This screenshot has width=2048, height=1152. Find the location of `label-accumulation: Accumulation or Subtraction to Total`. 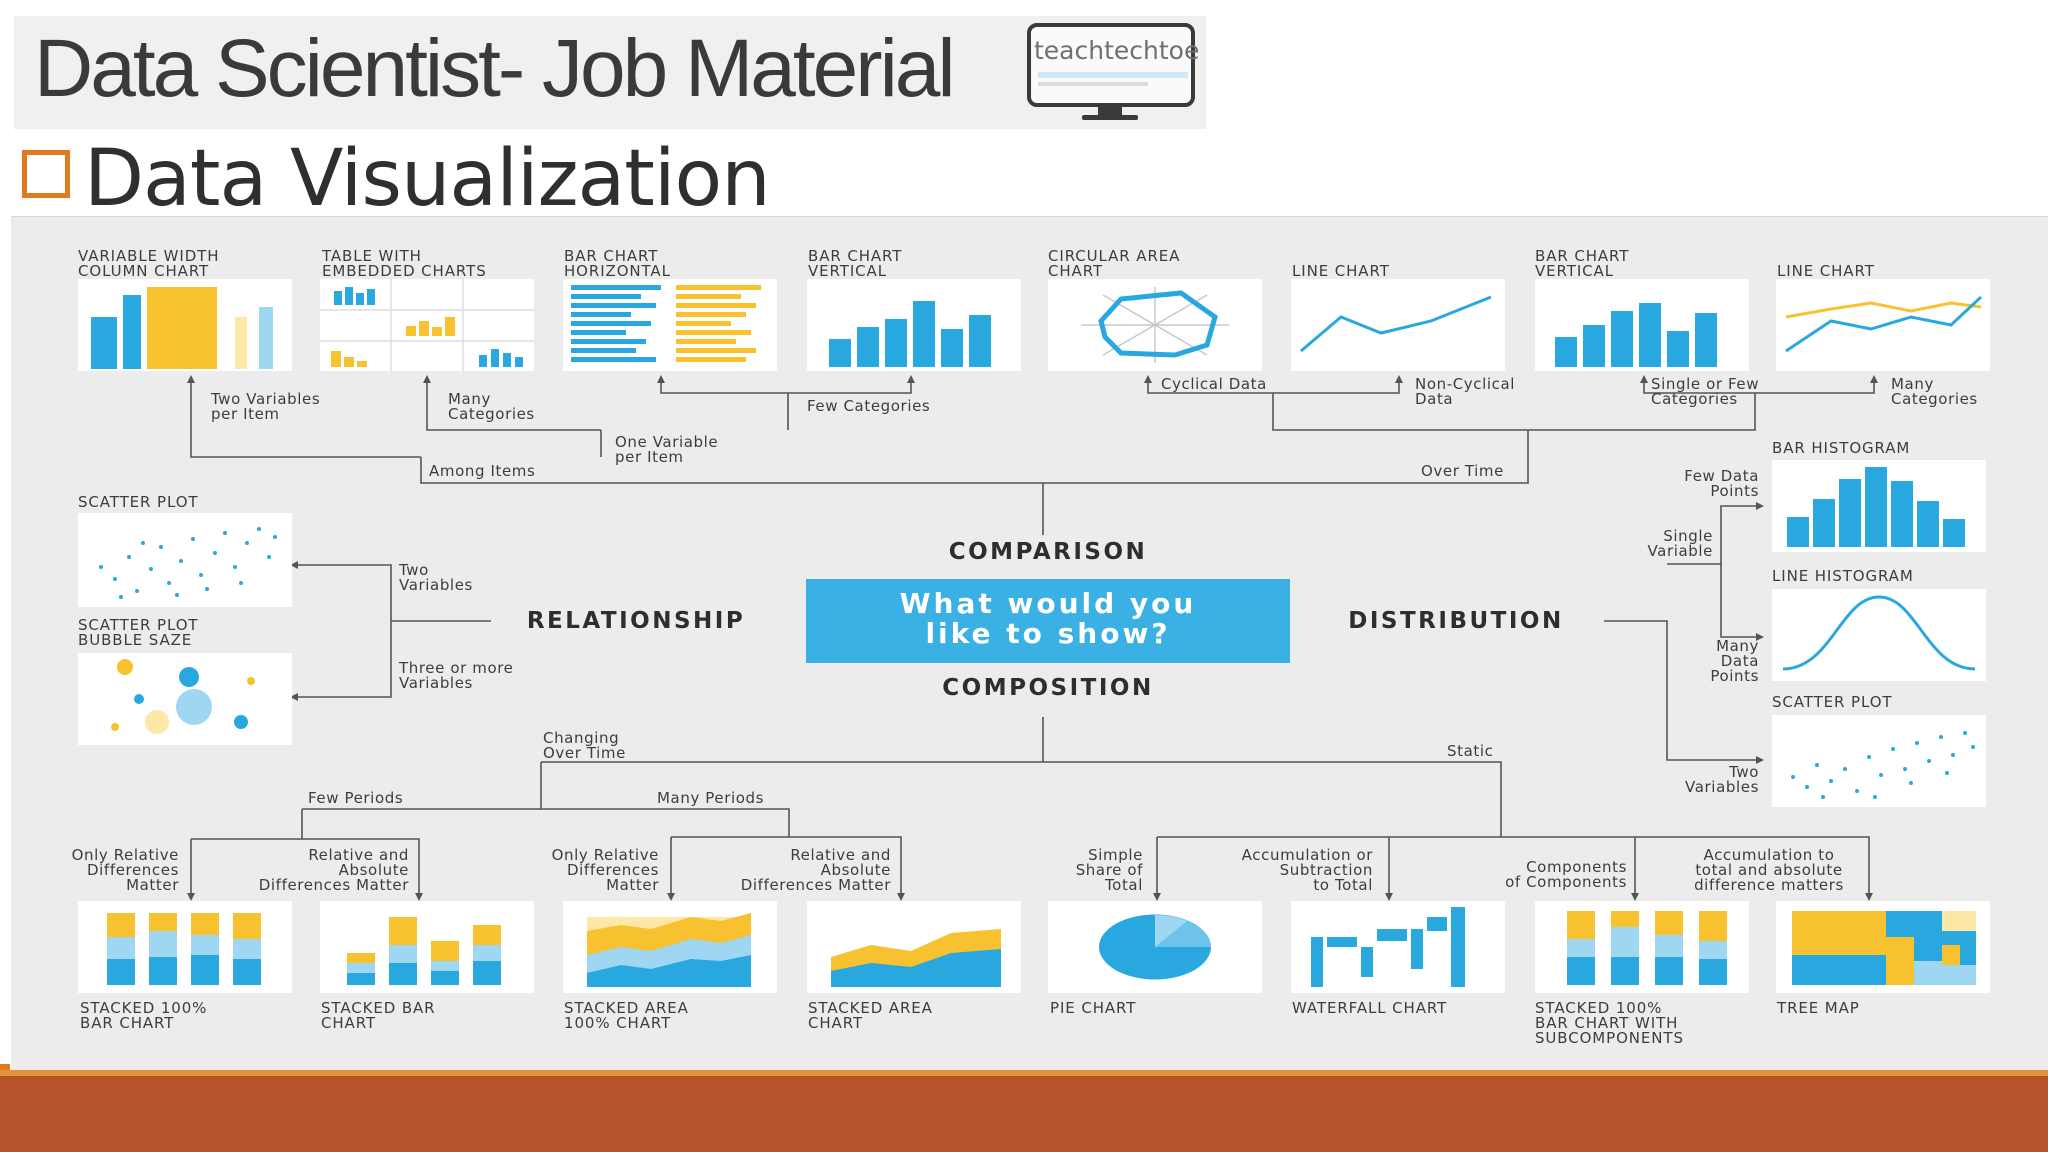

label-accumulation: Accumulation or Subtraction to Total is located at coordinates (1308, 870).